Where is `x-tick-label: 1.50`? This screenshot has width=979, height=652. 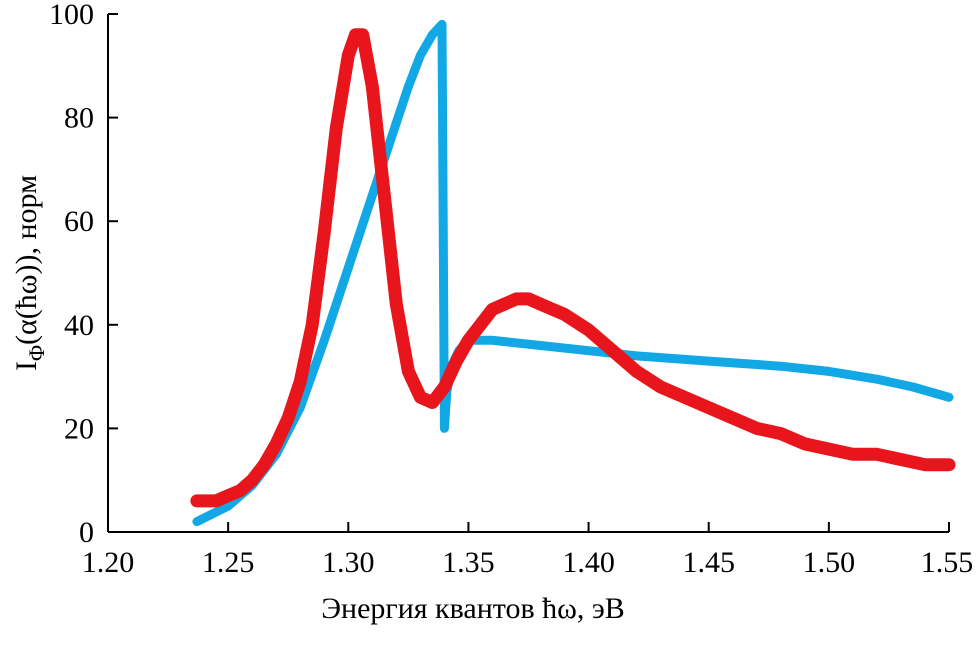
x-tick-label: 1.50 is located at coordinates (829, 562).